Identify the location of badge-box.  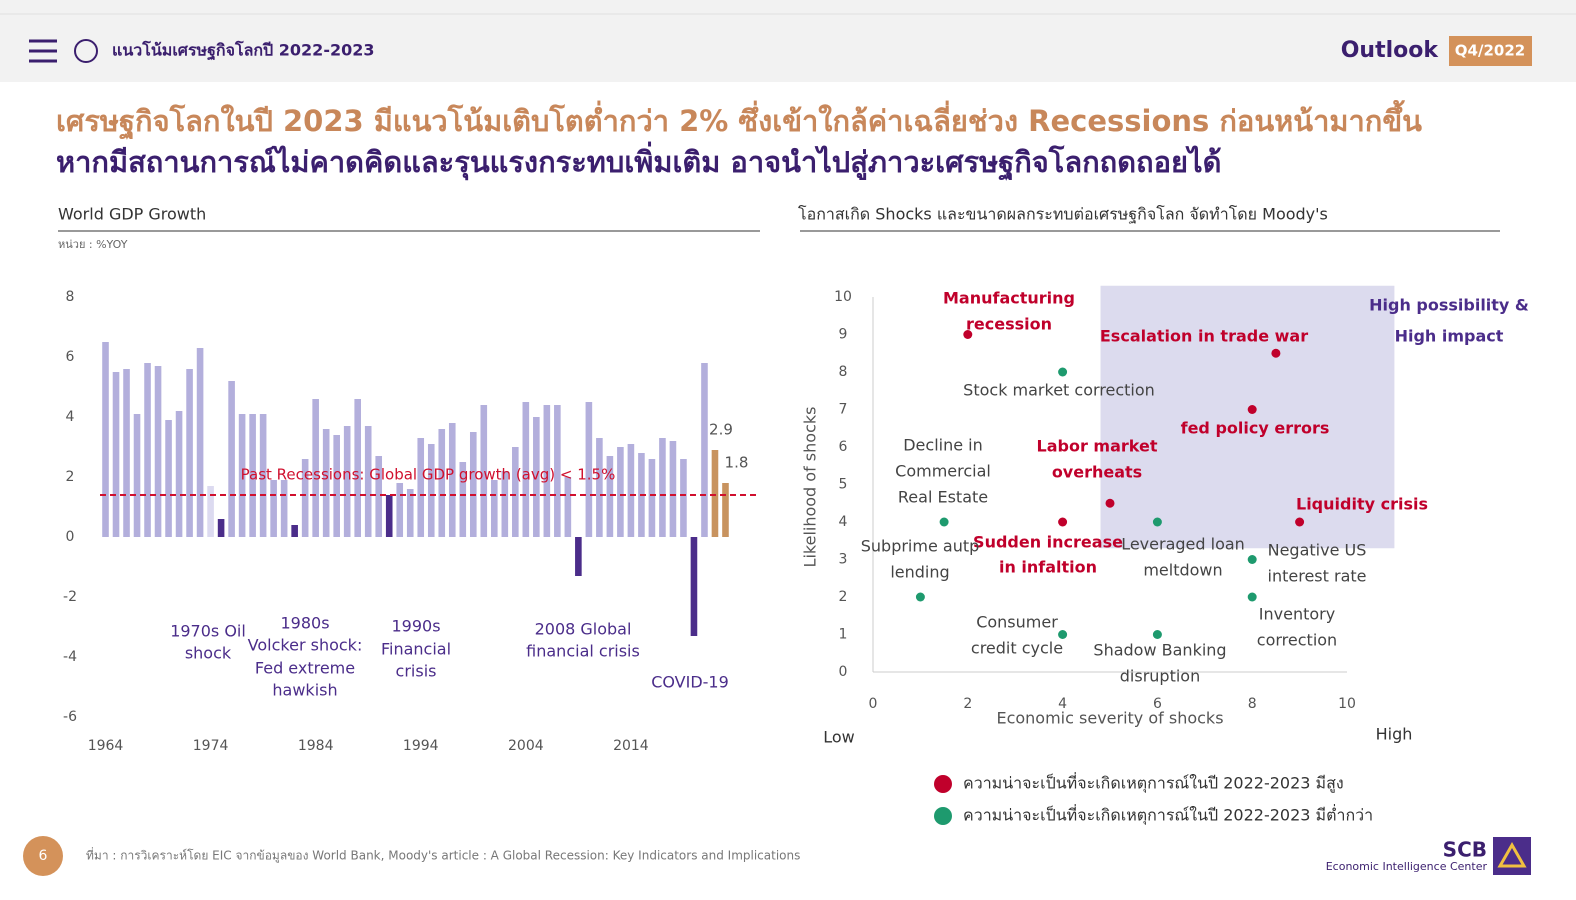
(1490, 51).